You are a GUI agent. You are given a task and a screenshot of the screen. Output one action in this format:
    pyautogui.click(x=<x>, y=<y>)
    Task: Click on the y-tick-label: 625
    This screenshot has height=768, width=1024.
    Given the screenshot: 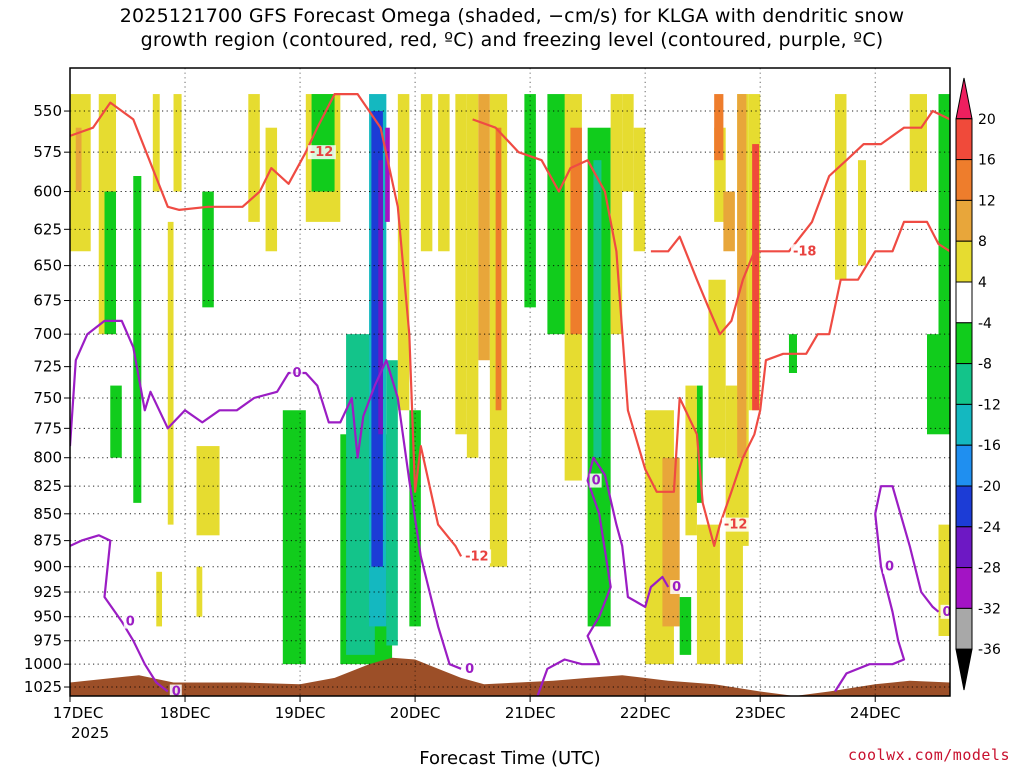 What is the action you would take?
    pyautogui.click(x=47, y=229)
    